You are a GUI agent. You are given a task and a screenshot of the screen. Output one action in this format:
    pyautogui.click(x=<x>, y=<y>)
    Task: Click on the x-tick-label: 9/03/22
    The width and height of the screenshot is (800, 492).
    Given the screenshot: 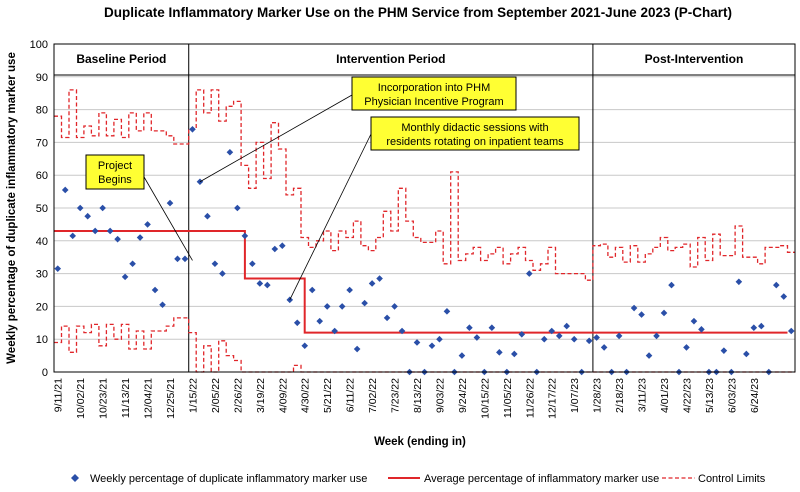 What is the action you would take?
    pyautogui.click(x=440, y=395)
    